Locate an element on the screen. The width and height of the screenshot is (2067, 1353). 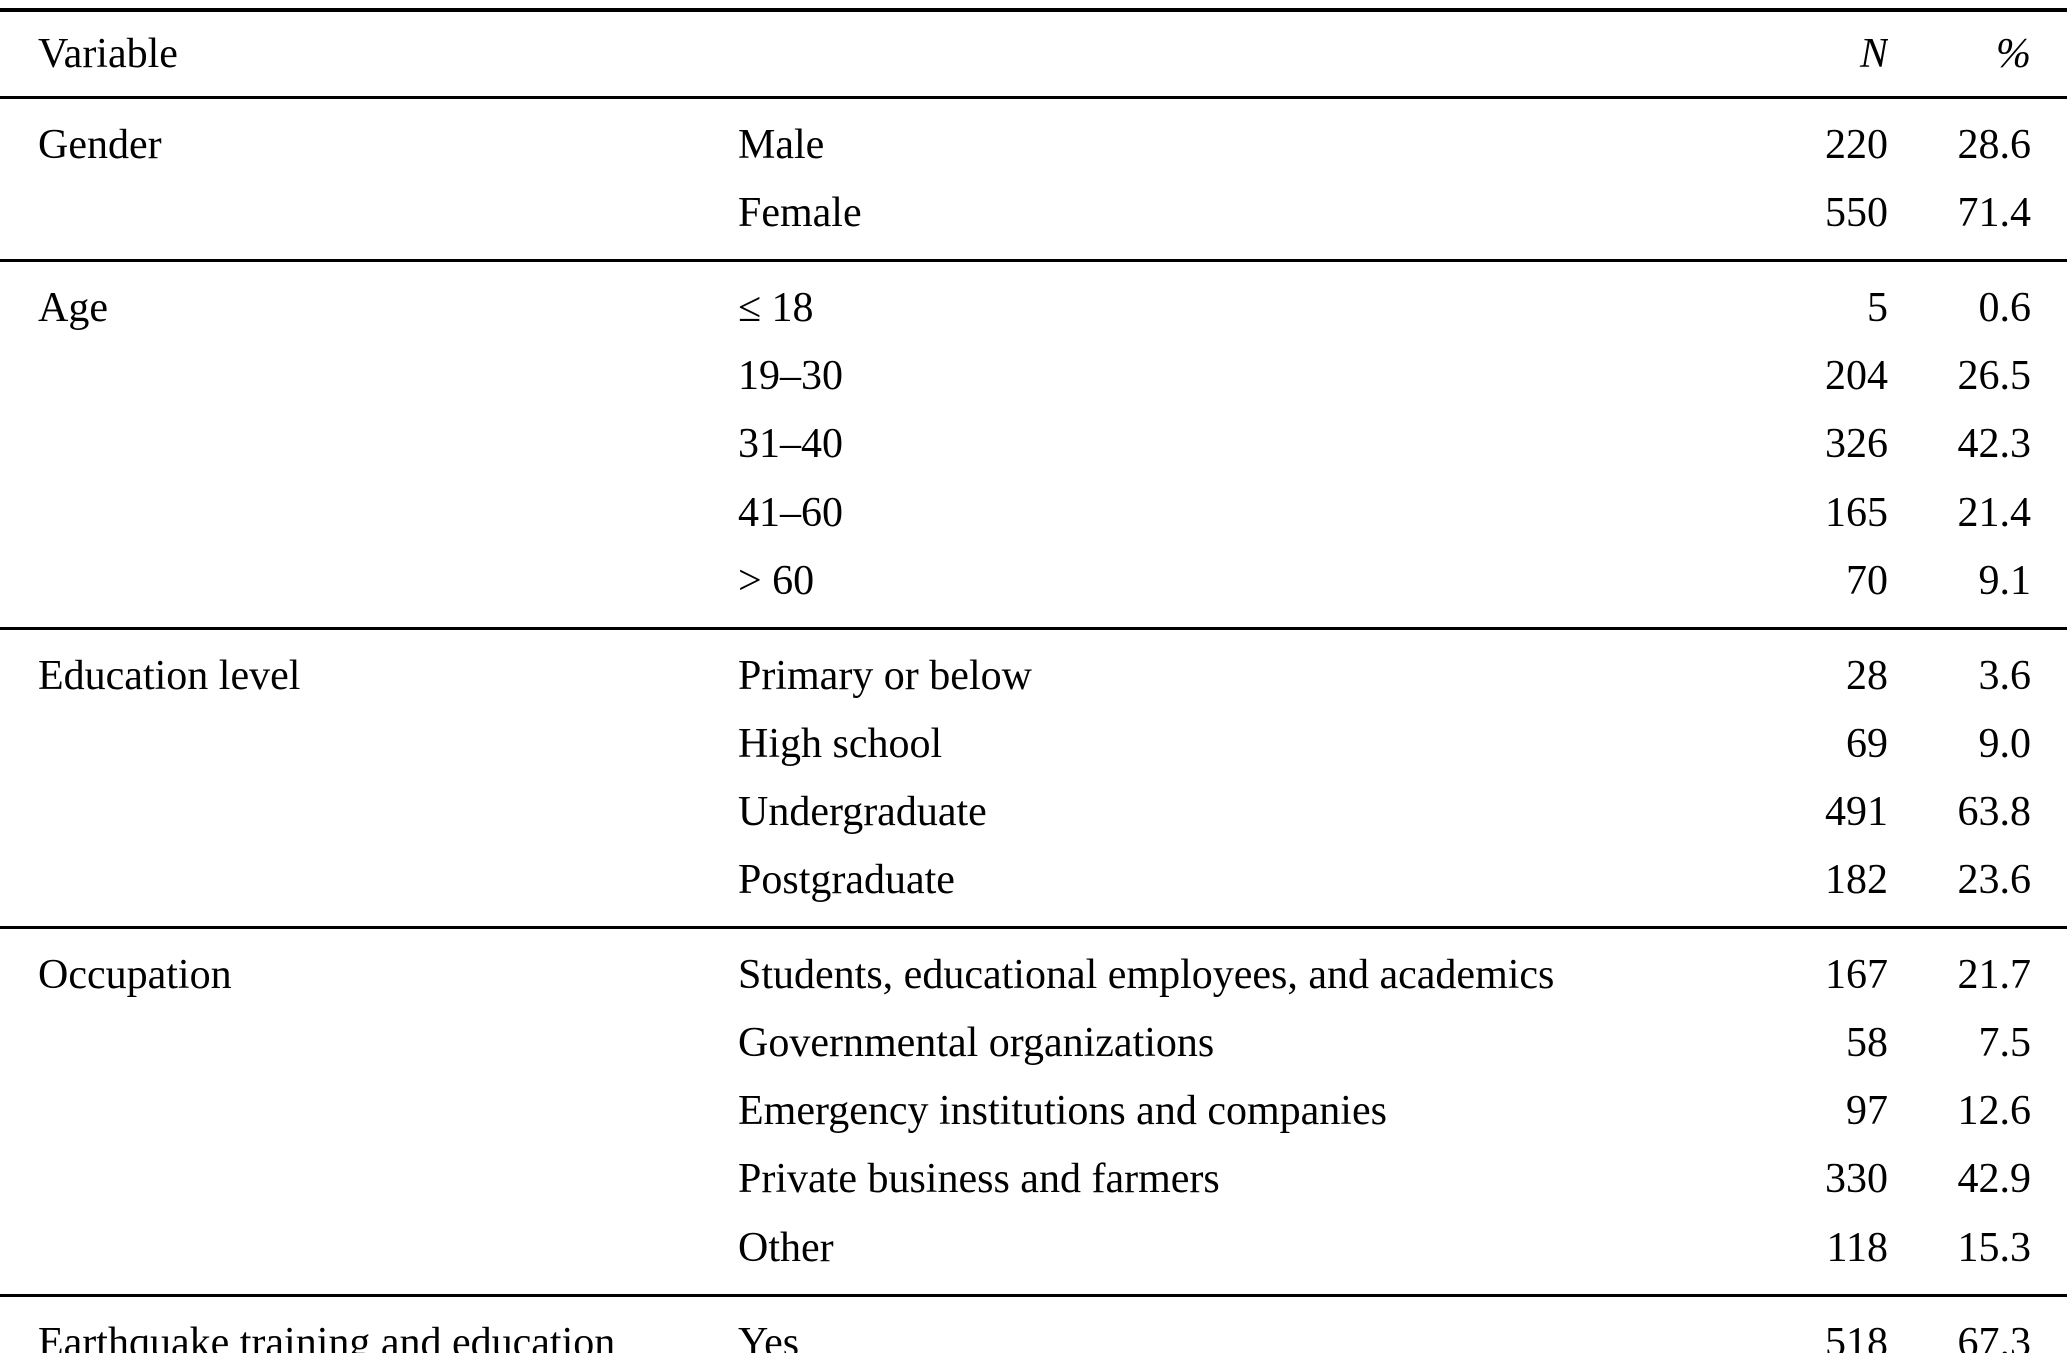
percent-cell: 21.7 is located at coordinates (1994, 975).